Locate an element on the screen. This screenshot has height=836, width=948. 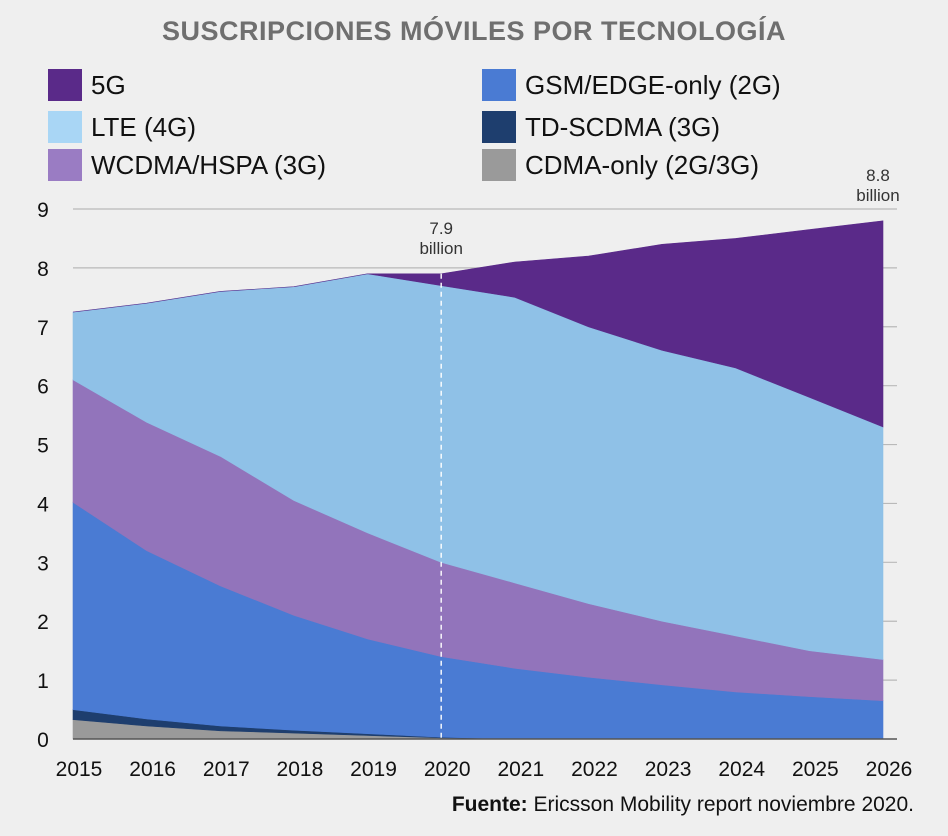
annotation-value-1: 8.8 is located at coordinates (878, 175).